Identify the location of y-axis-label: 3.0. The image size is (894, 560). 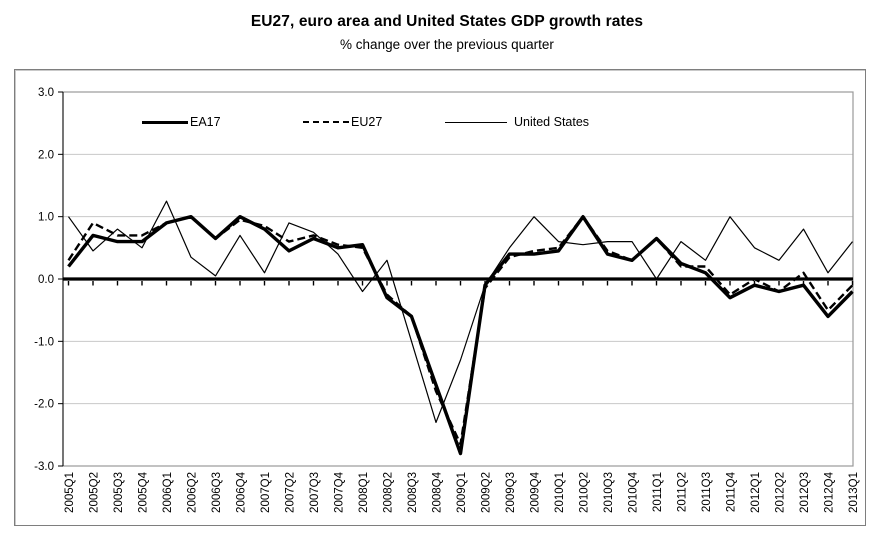
(46, 93).